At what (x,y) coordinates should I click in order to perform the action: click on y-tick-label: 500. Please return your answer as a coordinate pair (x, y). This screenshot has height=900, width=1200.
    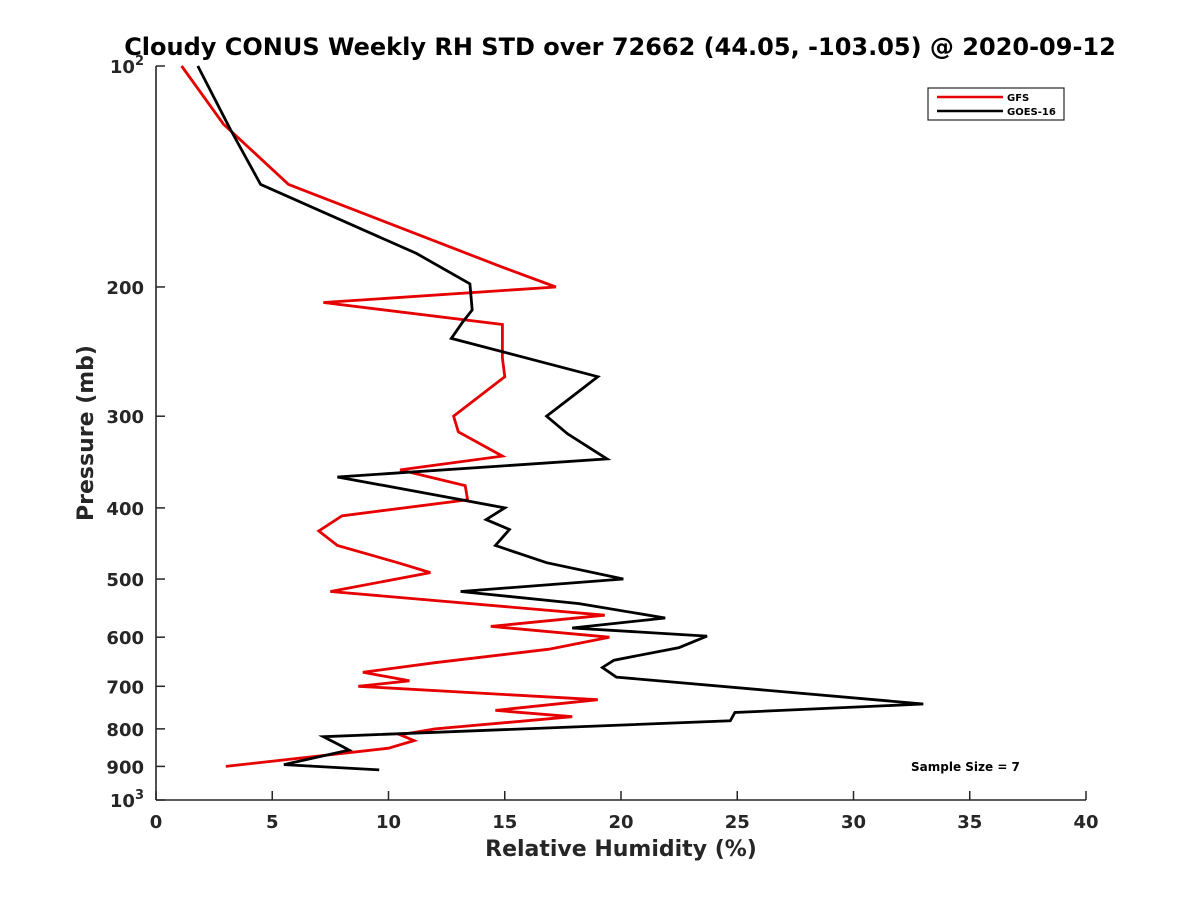
    Looking at the image, I should click on (125, 580).